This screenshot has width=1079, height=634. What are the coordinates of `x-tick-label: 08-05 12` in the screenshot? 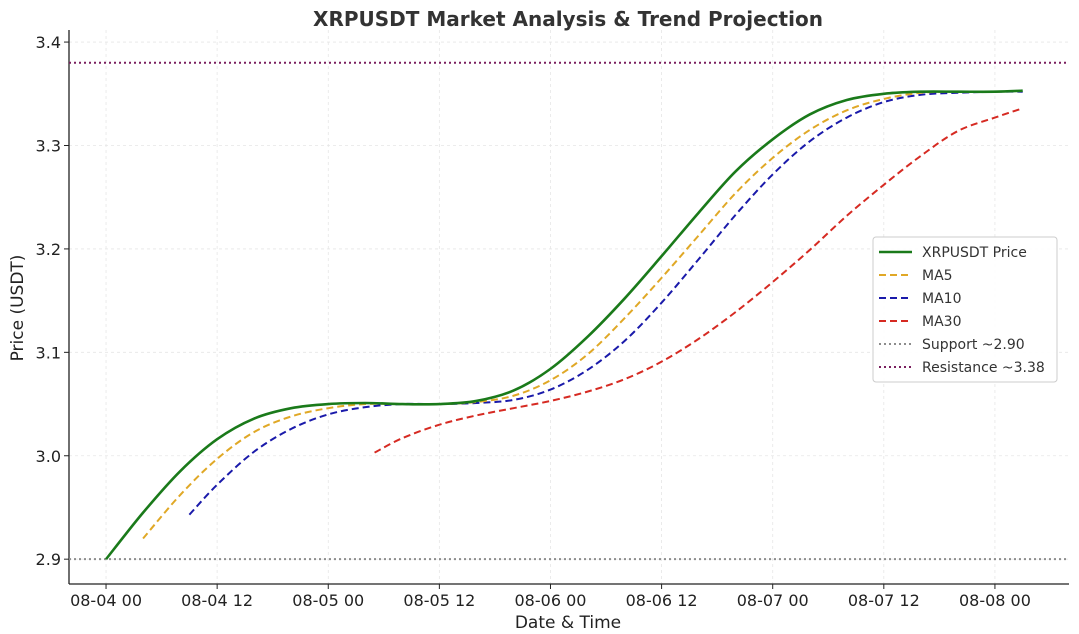 It's located at (439, 600).